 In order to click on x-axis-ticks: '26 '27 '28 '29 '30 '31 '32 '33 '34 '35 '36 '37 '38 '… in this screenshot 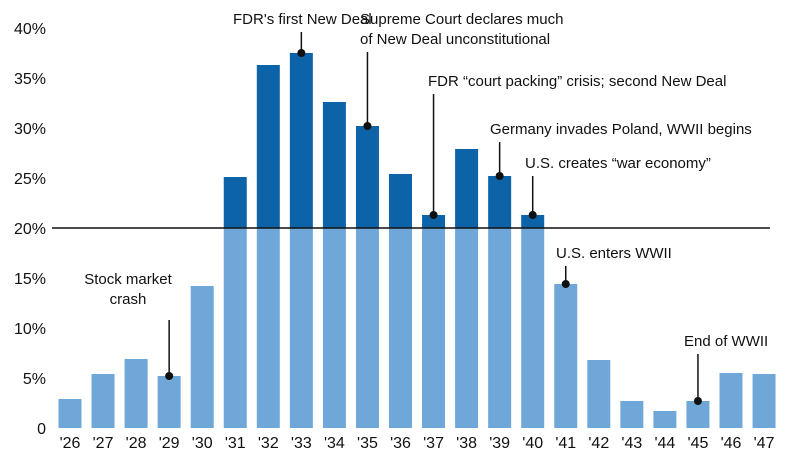, I will do `click(417, 443)`.